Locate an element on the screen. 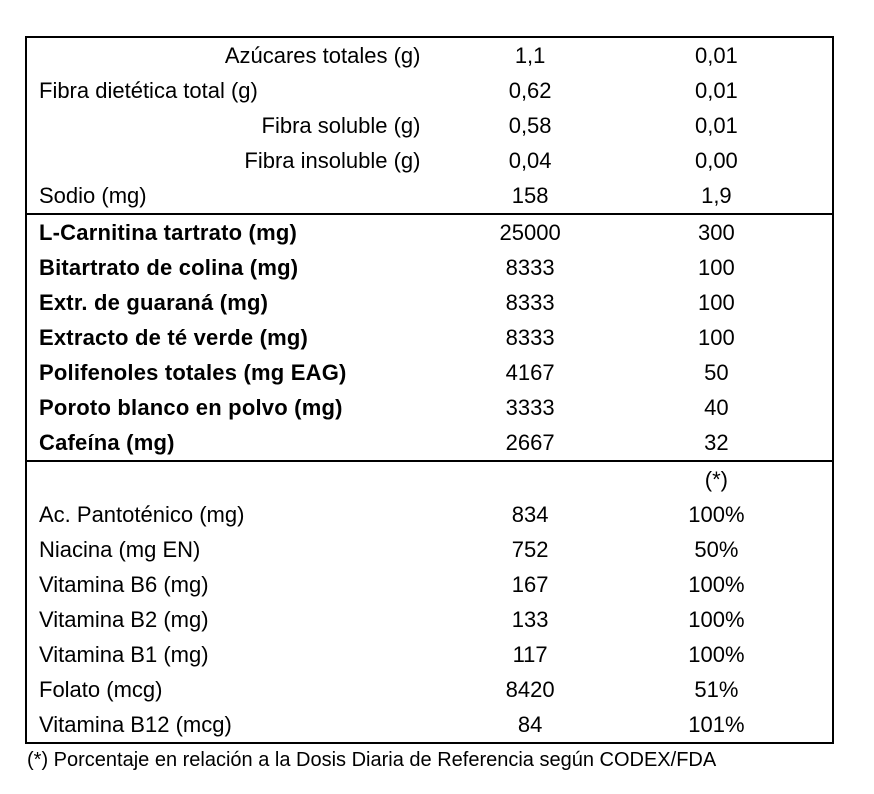 This screenshot has height=794, width=874. nutrient-label: Extracto de té verde (mg) is located at coordinates (174, 337).